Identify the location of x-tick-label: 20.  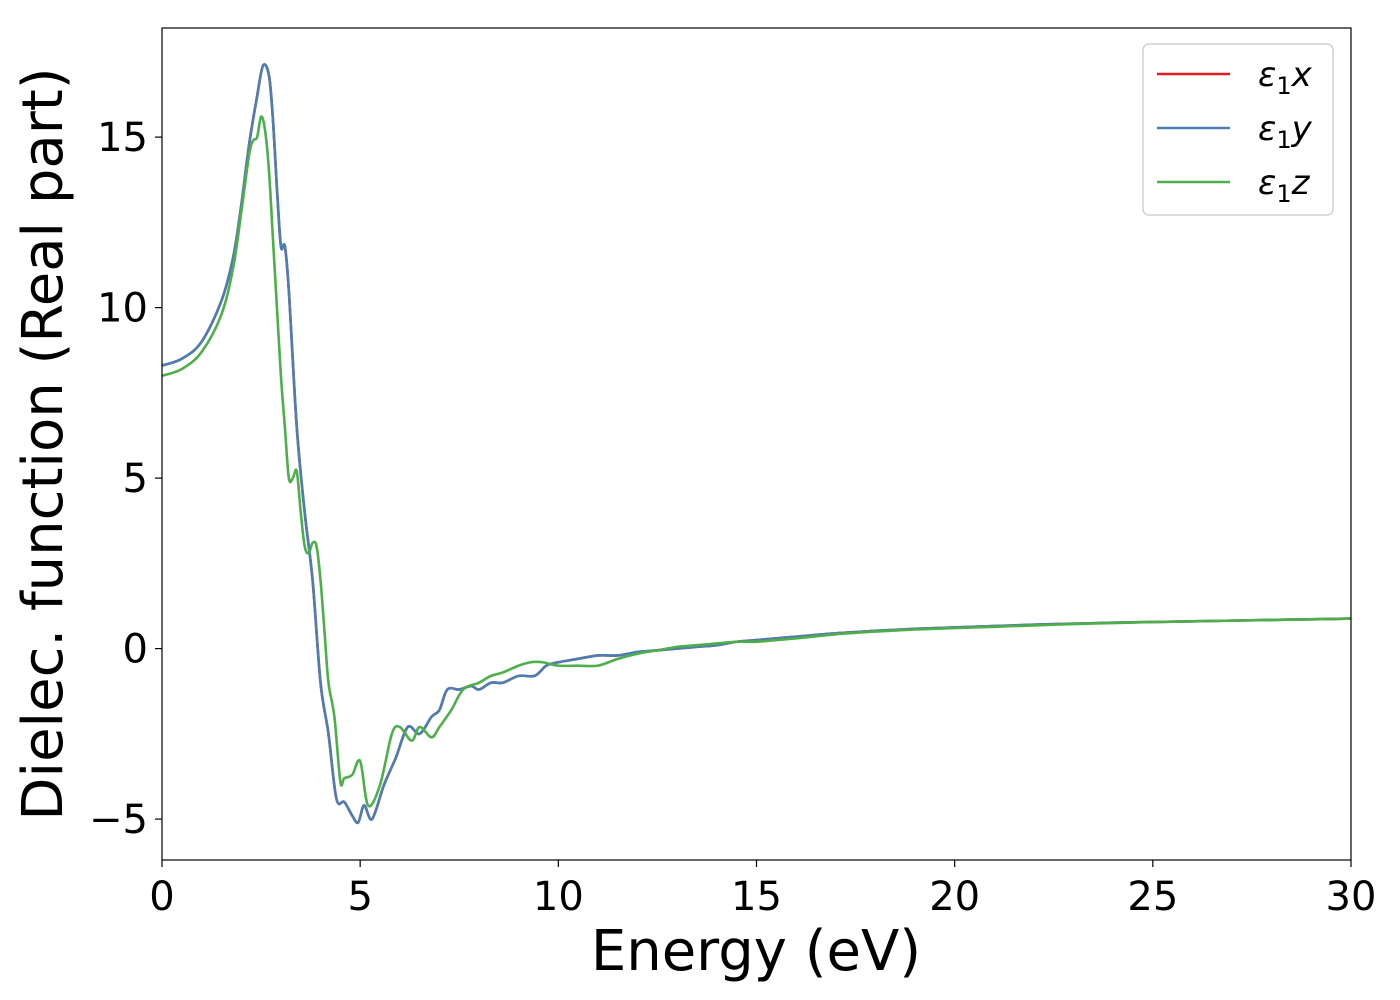
(954, 897).